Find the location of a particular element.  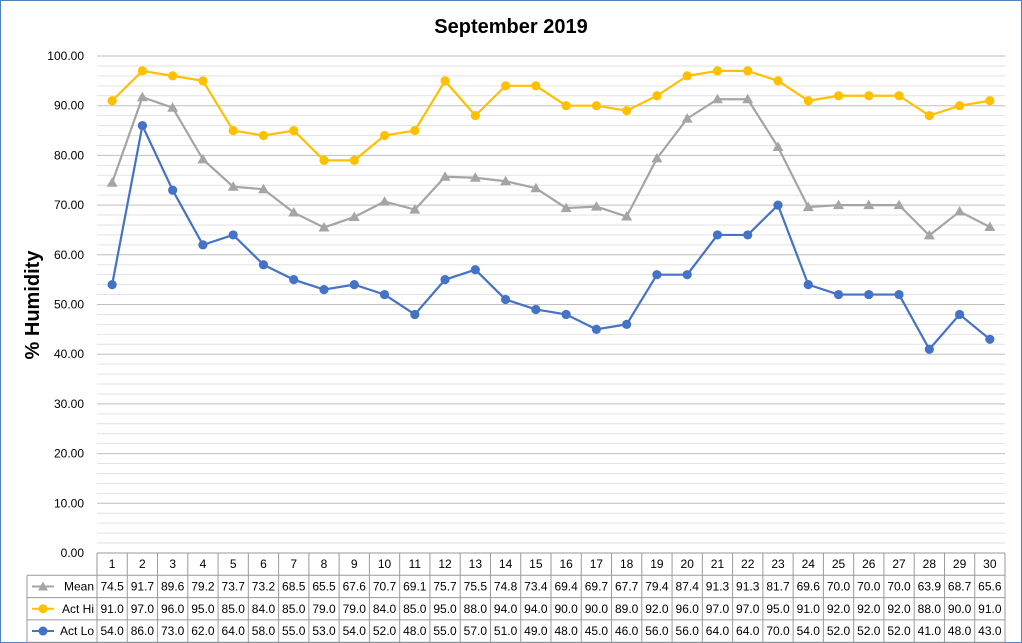

x-tick-label: 1 is located at coordinates (112, 564).